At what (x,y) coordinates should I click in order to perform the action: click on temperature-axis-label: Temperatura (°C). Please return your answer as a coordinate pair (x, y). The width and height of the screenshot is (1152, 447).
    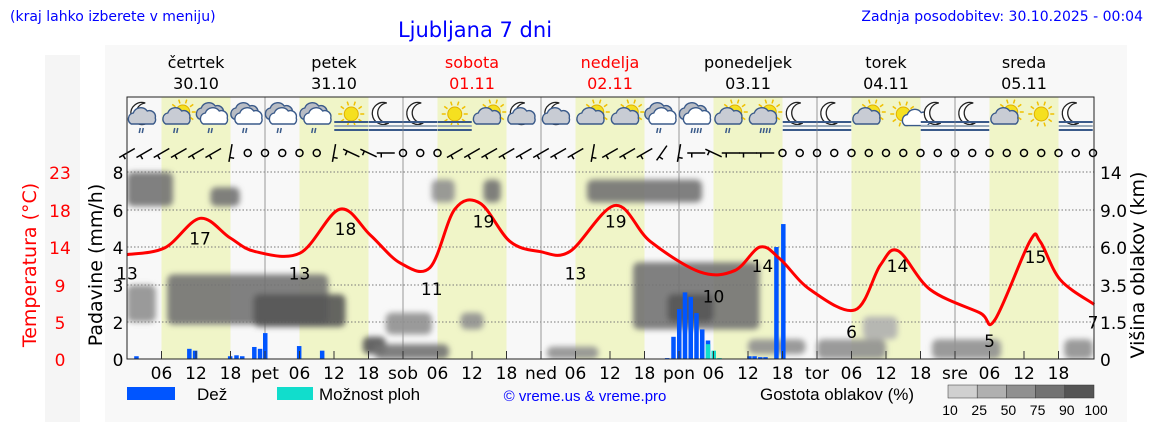
    Looking at the image, I should click on (30, 265).